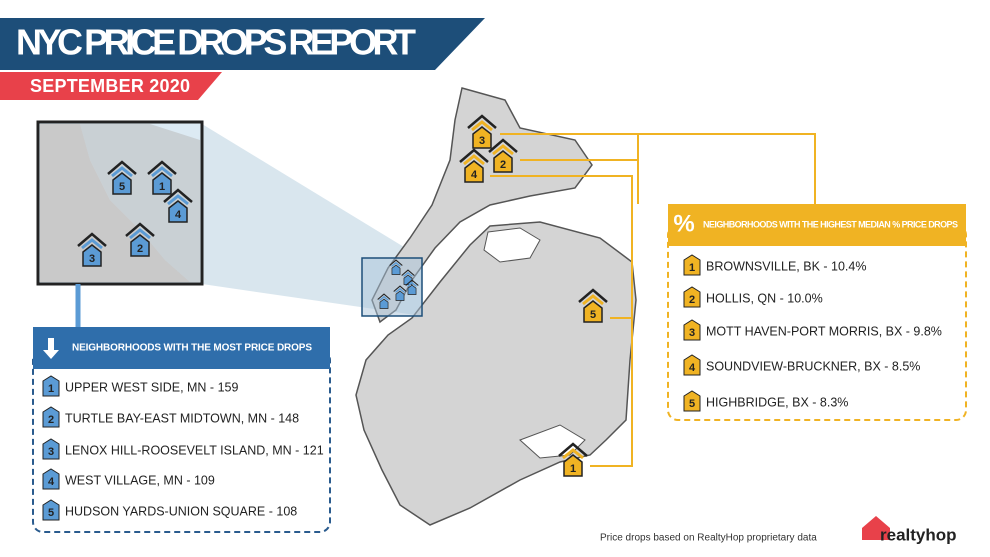 This screenshot has width=990, height=557. Describe the element at coordinates (813, 366) in the screenshot. I see `list-item: SOUNDVIEW-BRUCKNER, BX - 8.5%` at that location.